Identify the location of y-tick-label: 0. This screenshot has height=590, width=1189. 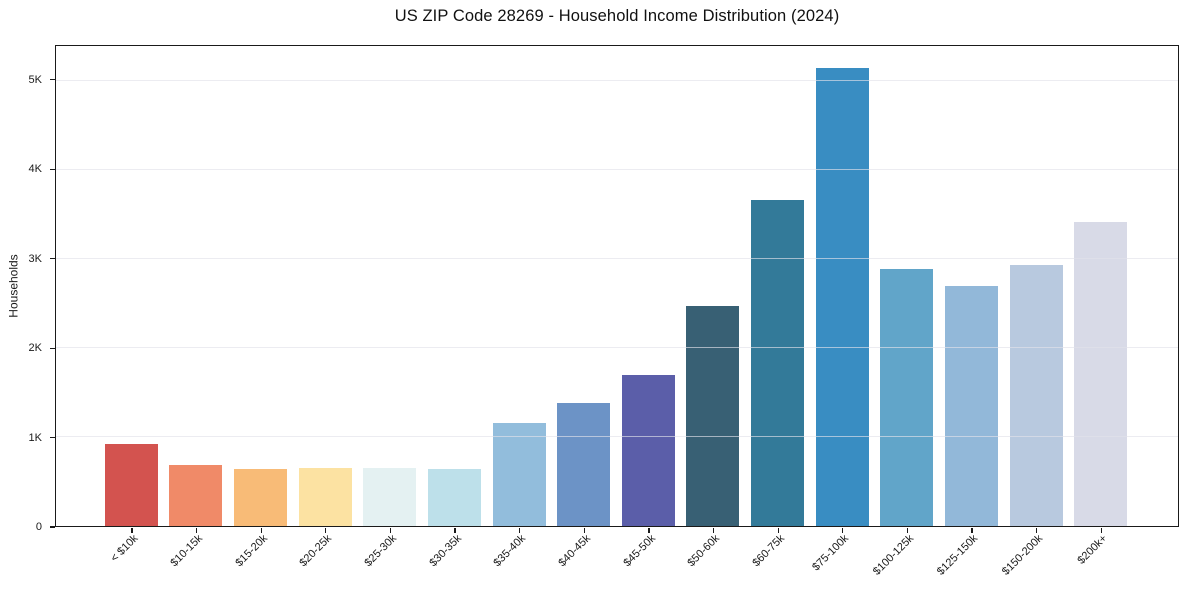
(38, 527).